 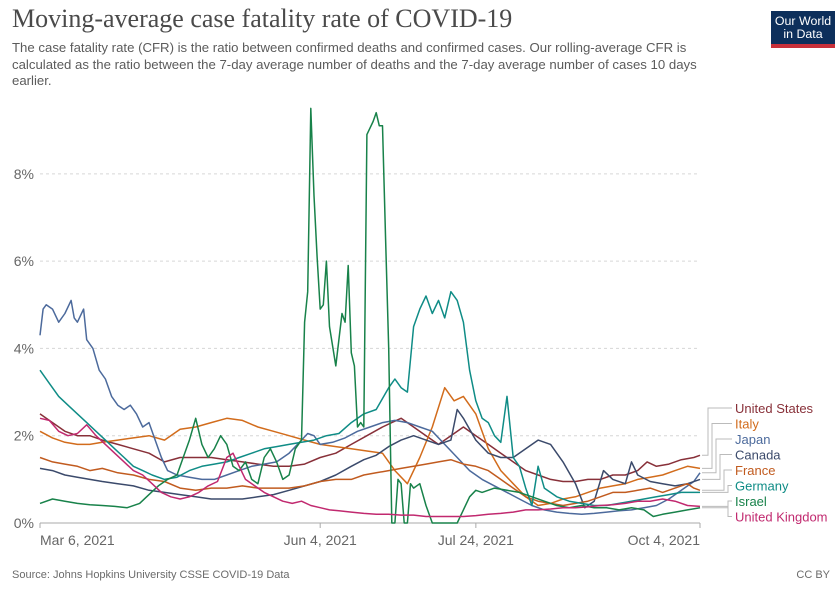 I want to click on y-tick-label: 4%, so click(x=24, y=348).